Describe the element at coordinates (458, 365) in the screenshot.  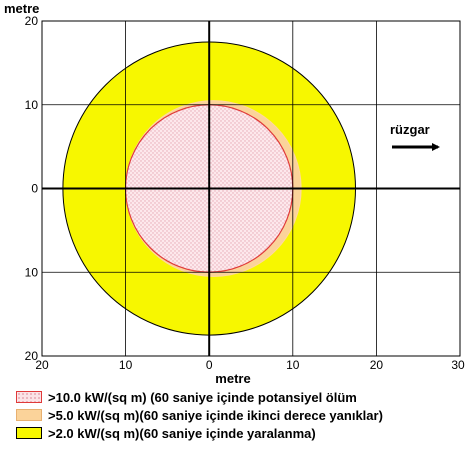
I see `x-tick-label: 30` at that location.